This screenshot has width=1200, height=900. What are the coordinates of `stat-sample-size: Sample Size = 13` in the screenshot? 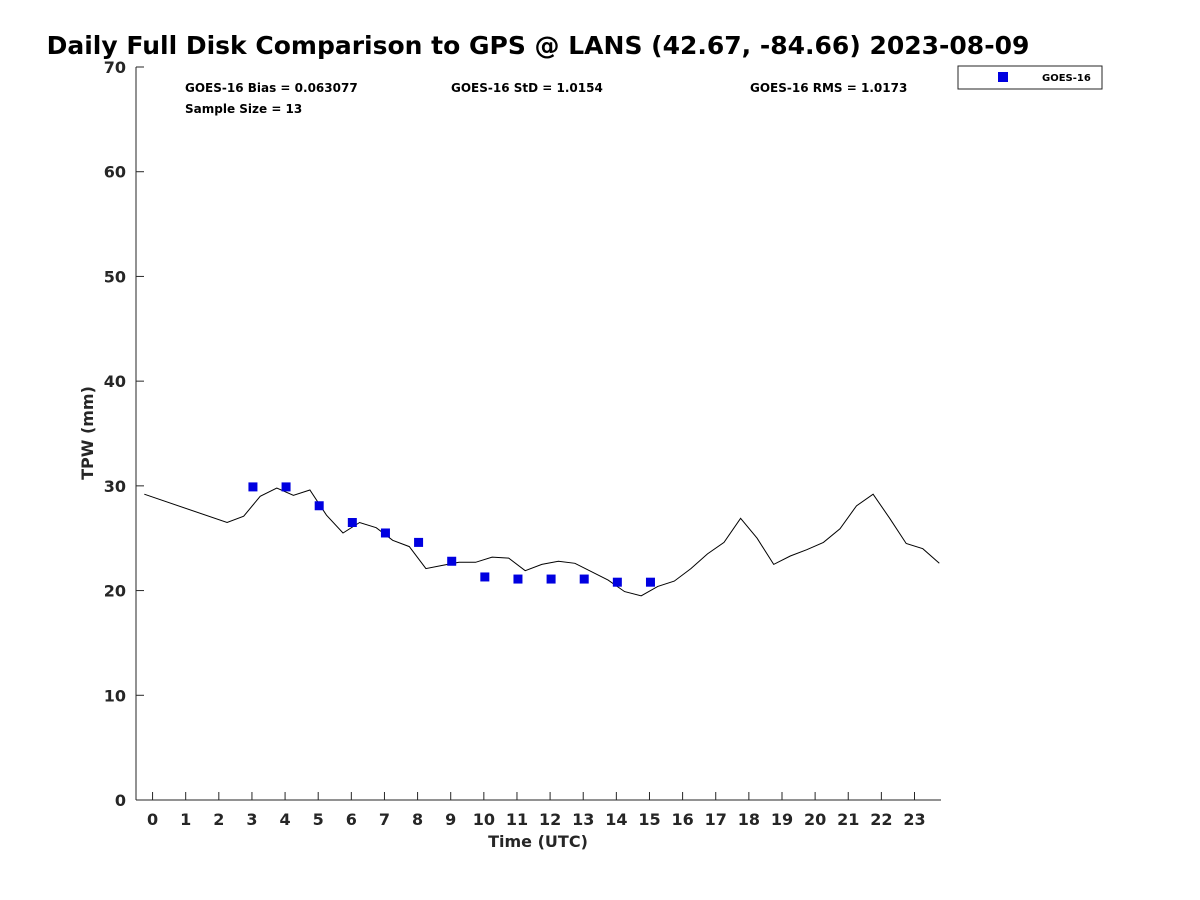 It's located at (243, 109).